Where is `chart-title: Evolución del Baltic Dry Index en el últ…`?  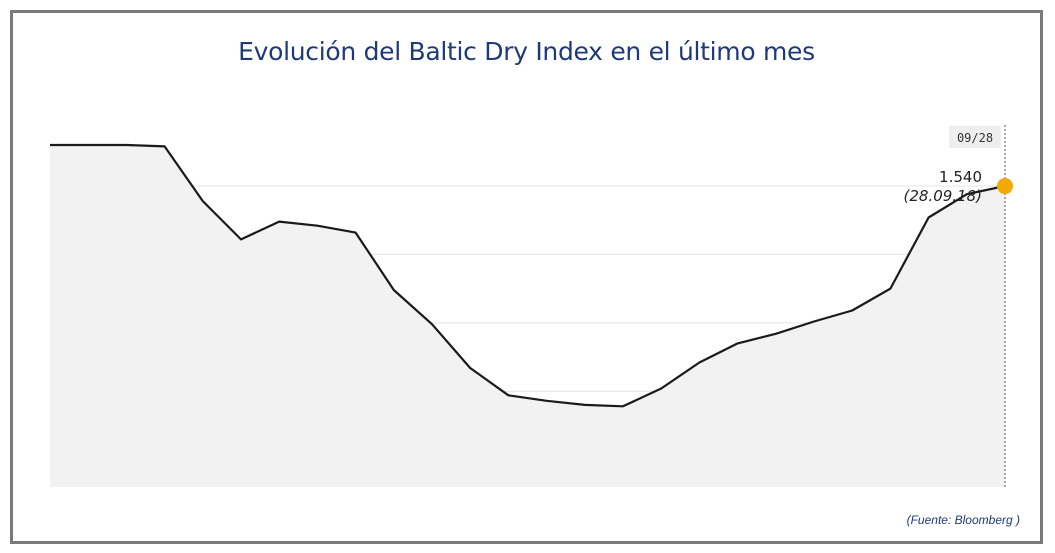
chart-title: Evolución del Baltic Dry Index en el últ… is located at coordinates (526, 51).